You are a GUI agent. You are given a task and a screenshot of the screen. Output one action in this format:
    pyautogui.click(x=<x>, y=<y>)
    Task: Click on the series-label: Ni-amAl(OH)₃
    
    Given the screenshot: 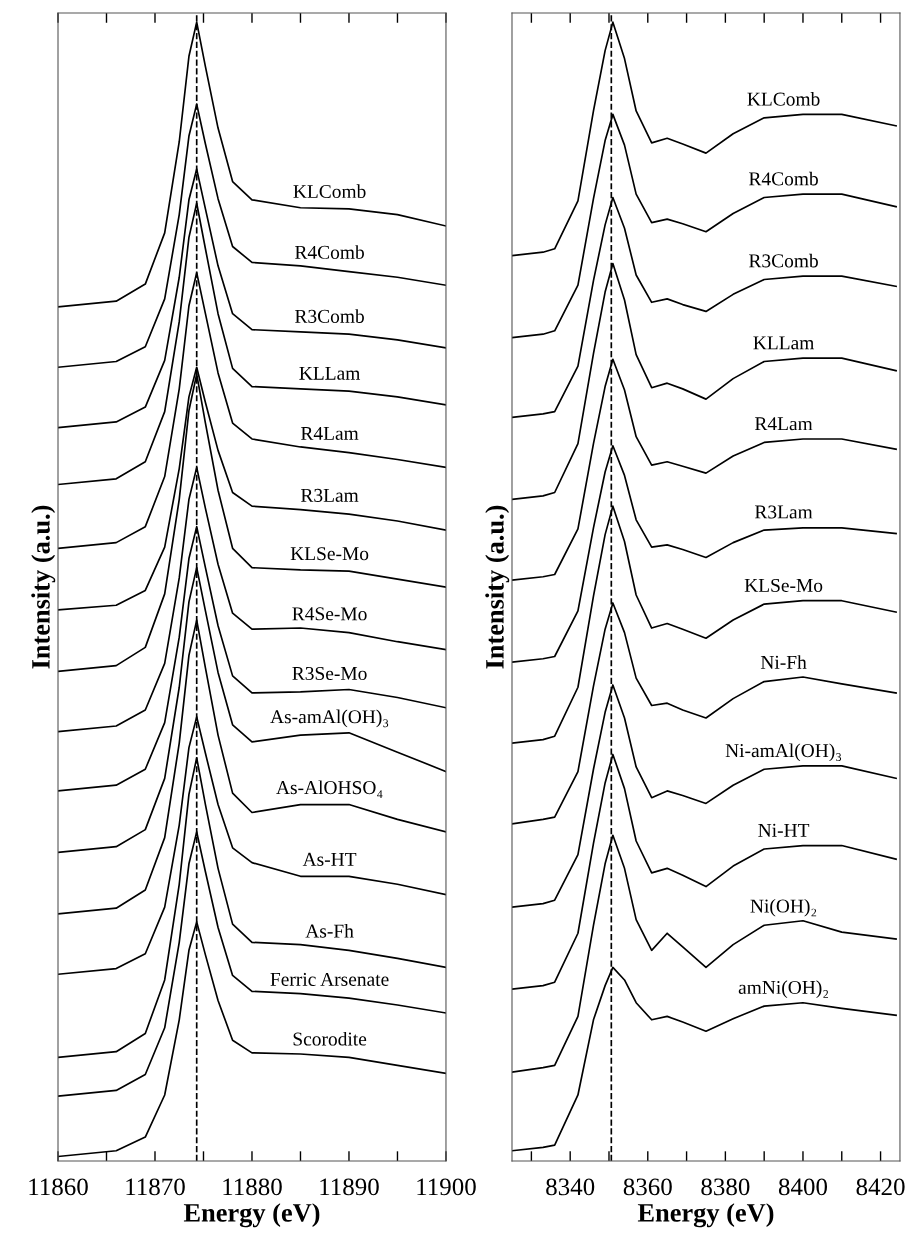 What is the action you would take?
    pyautogui.click(x=783, y=752)
    